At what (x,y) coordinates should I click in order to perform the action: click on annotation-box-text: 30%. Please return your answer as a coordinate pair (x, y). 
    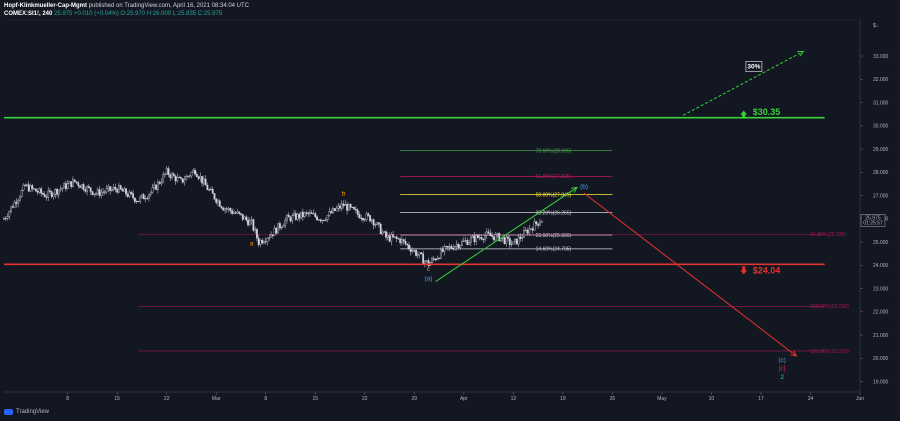
    Looking at the image, I should click on (753, 67).